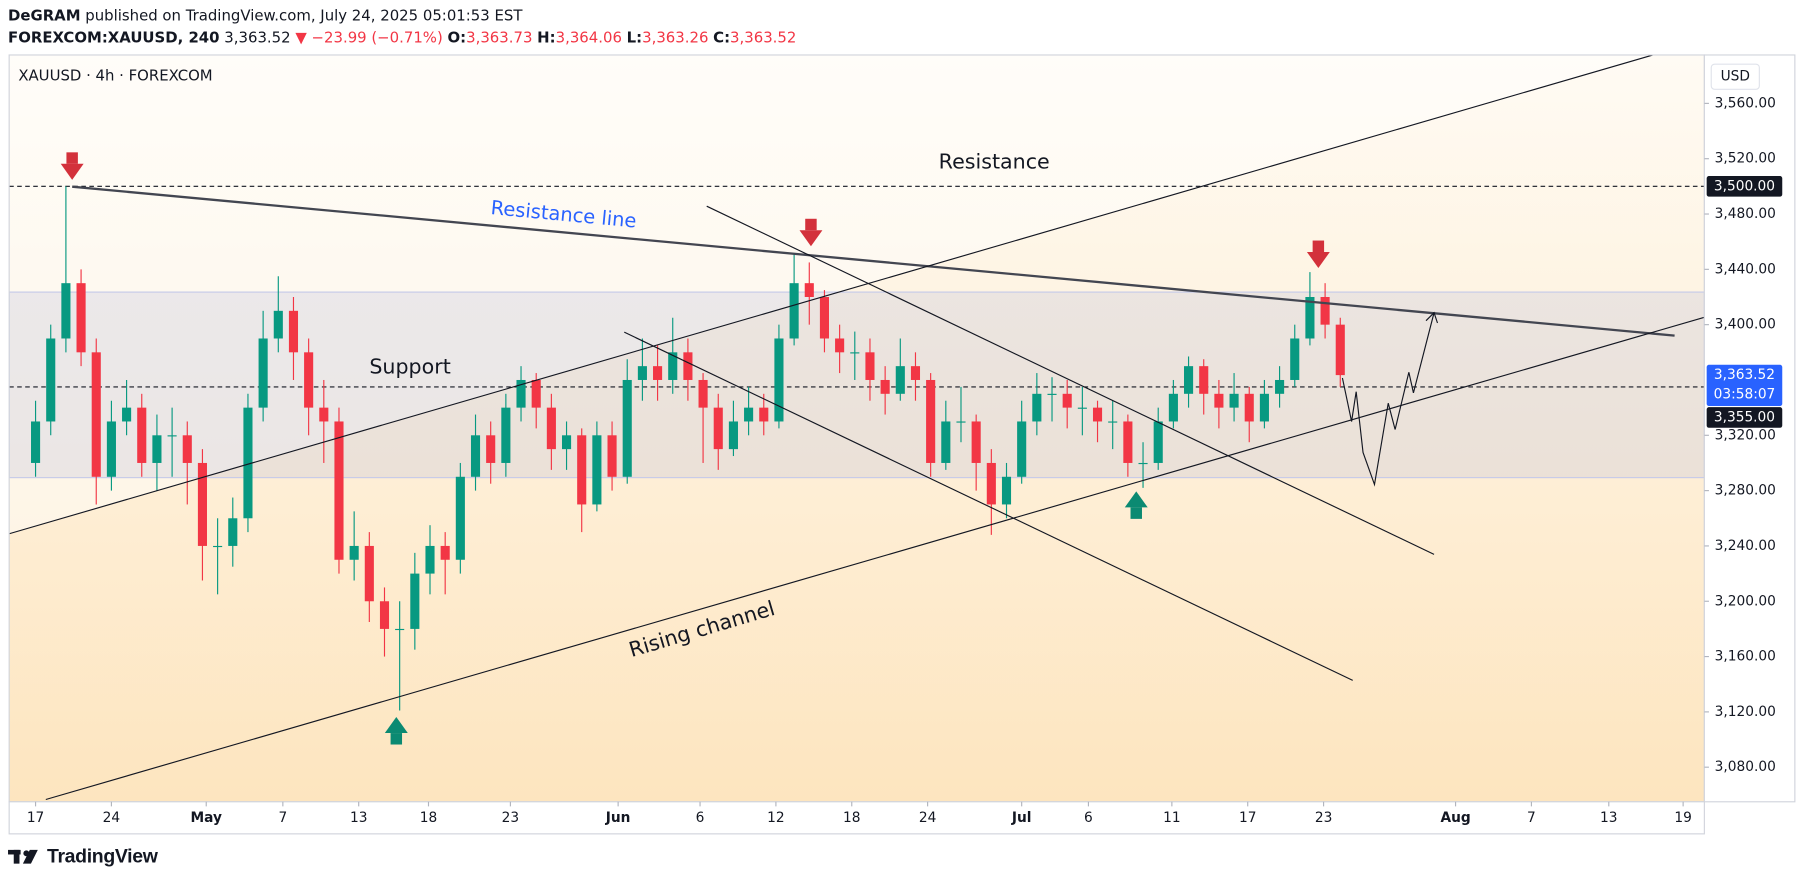 Image resolution: width=1796 pixels, height=882 pixels. I want to click on x-tick-label: Jul, so click(1021, 818).